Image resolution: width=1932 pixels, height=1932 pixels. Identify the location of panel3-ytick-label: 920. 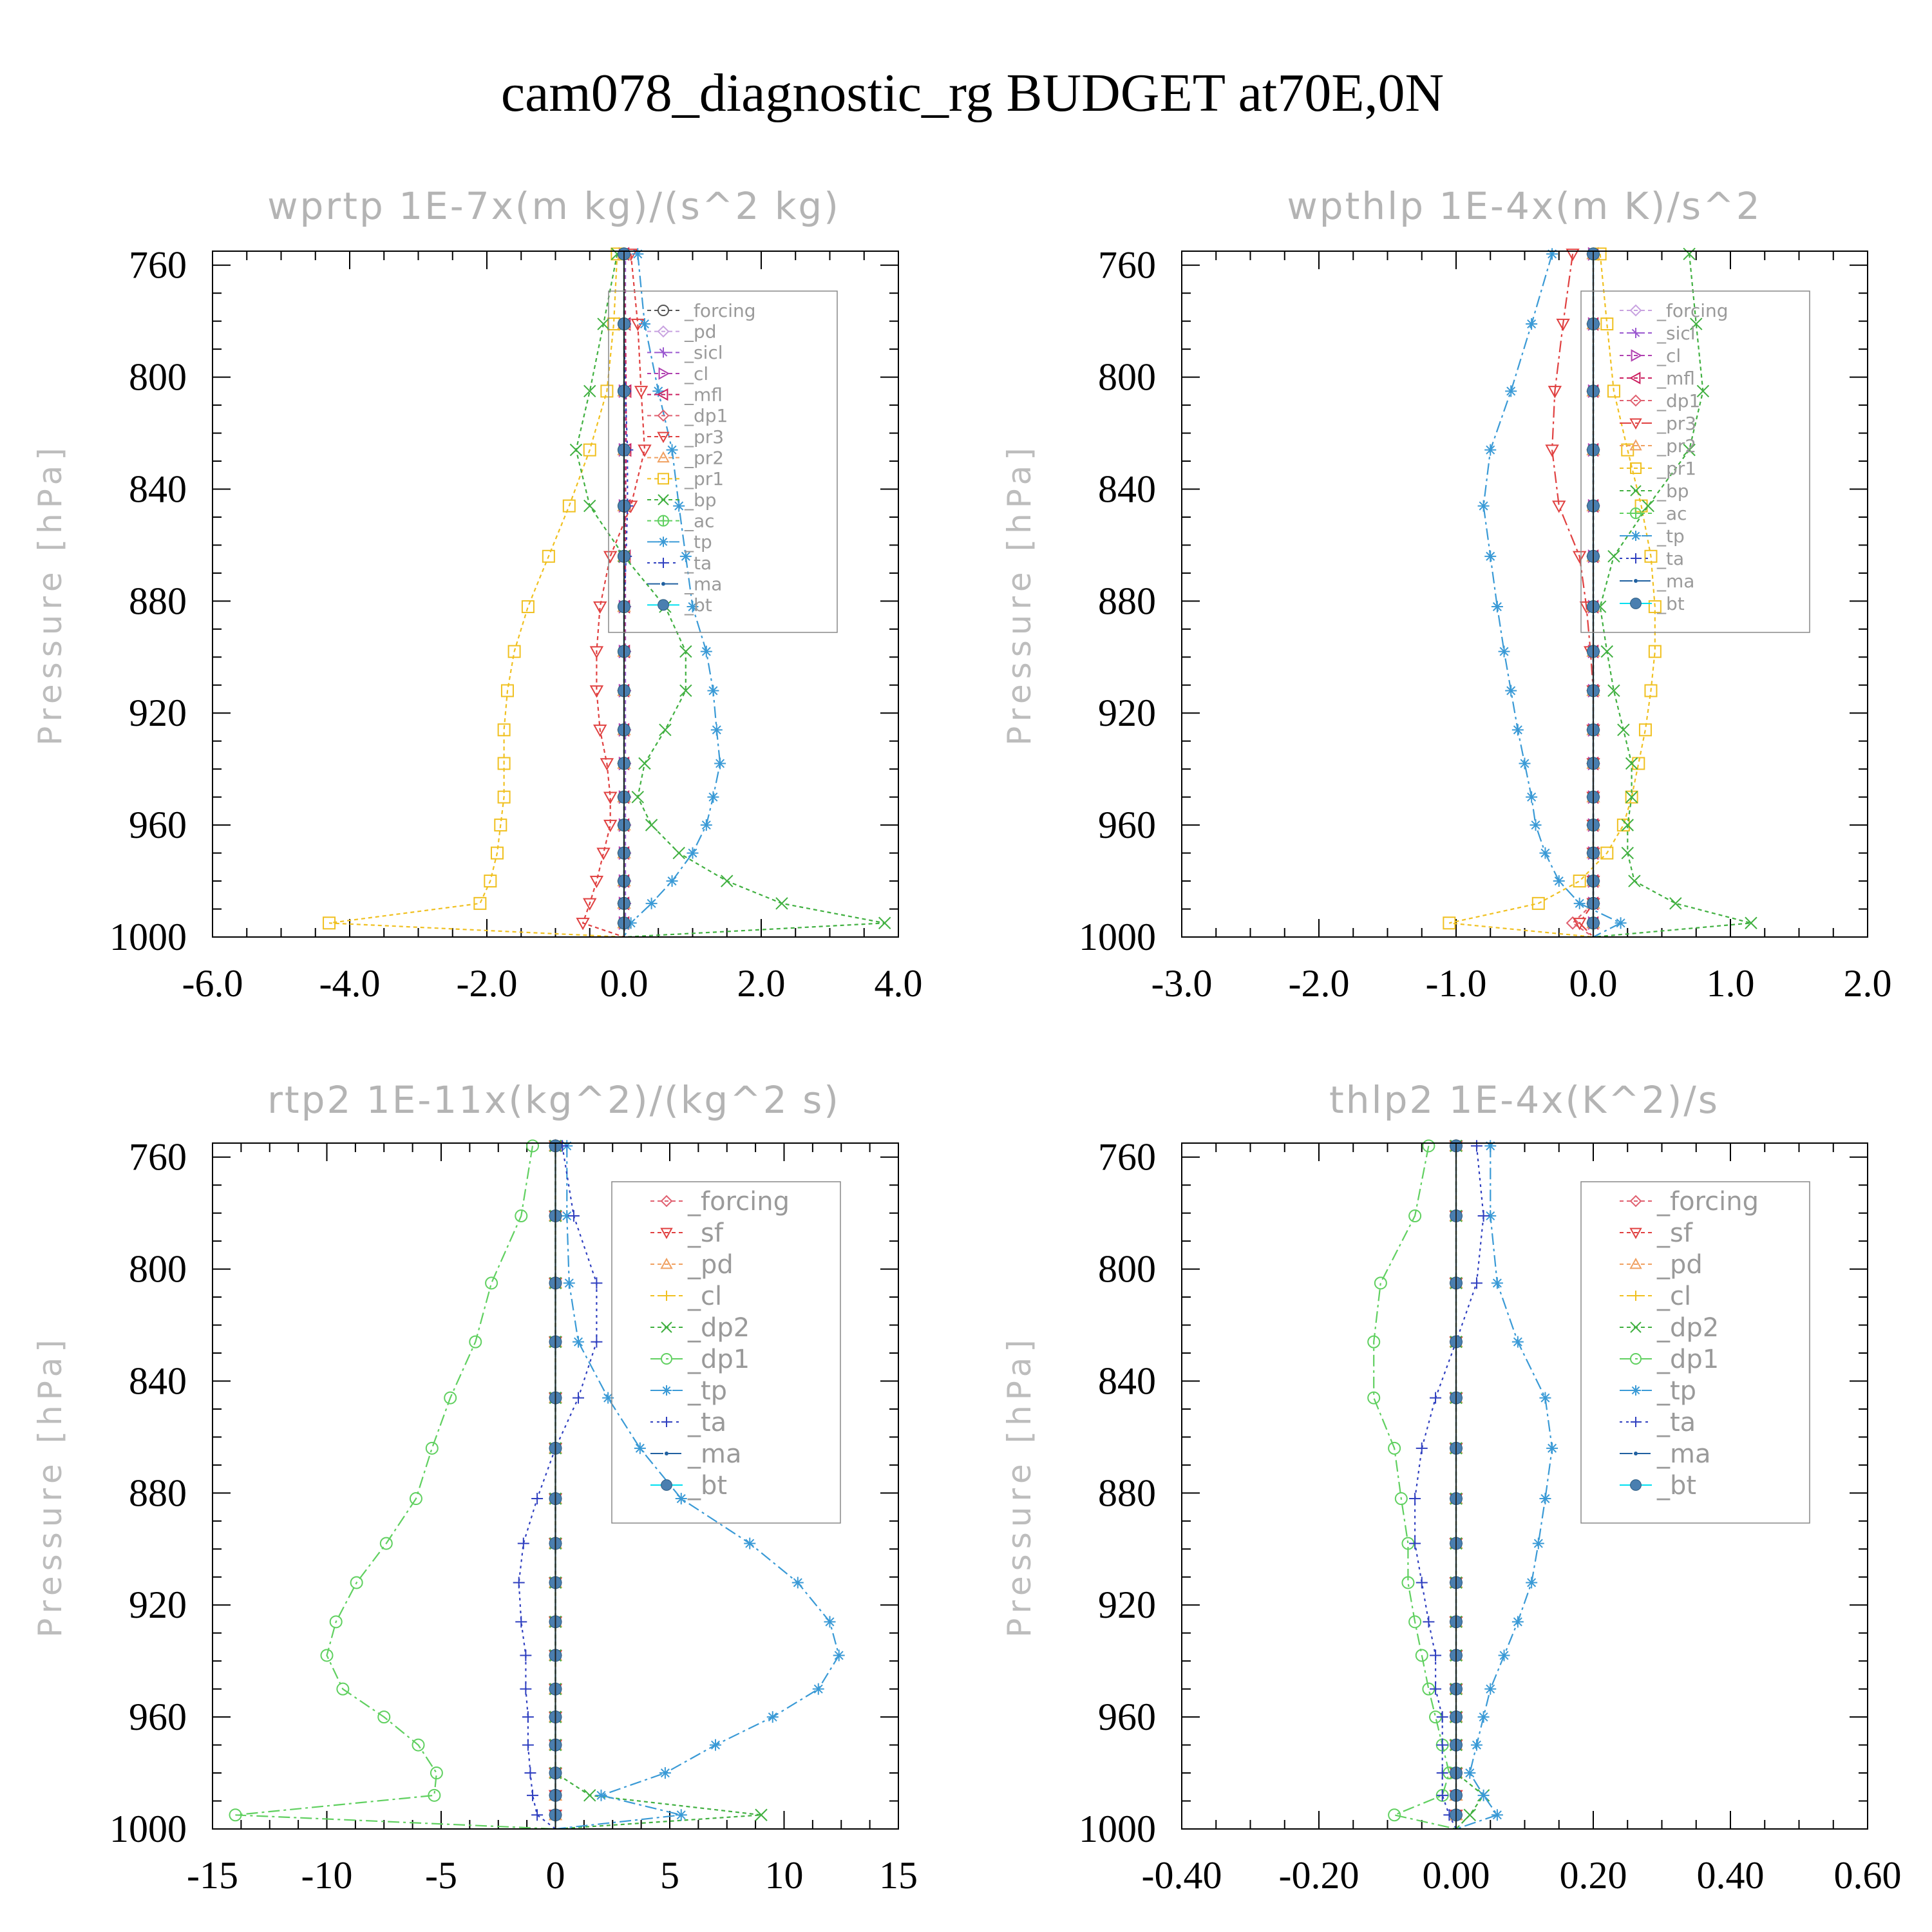
(158, 1605).